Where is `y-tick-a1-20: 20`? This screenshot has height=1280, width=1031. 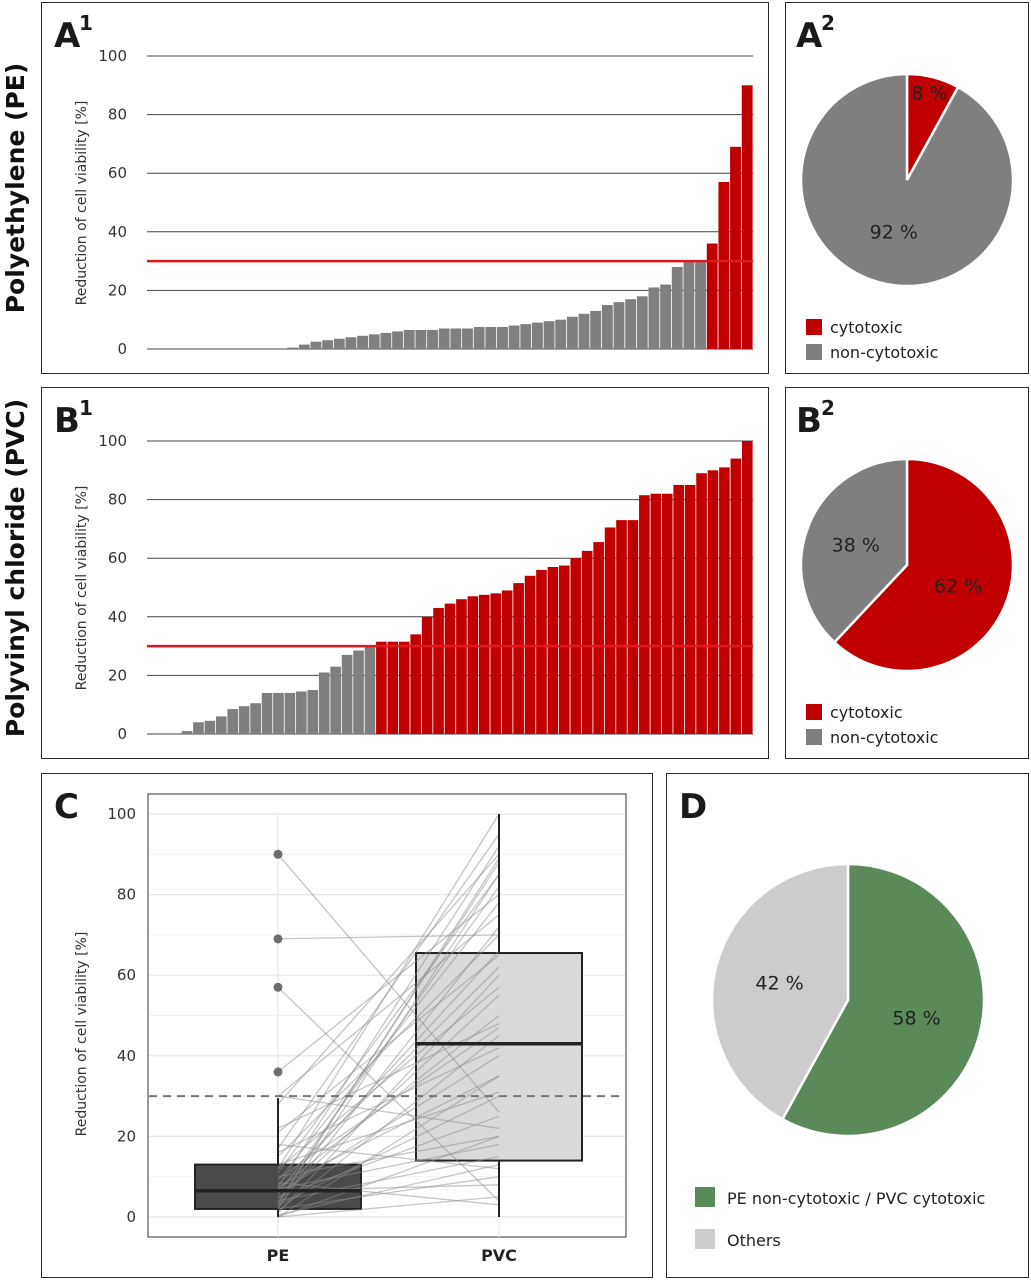
y-tick-a1-20: 20 is located at coordinates (117, 290).